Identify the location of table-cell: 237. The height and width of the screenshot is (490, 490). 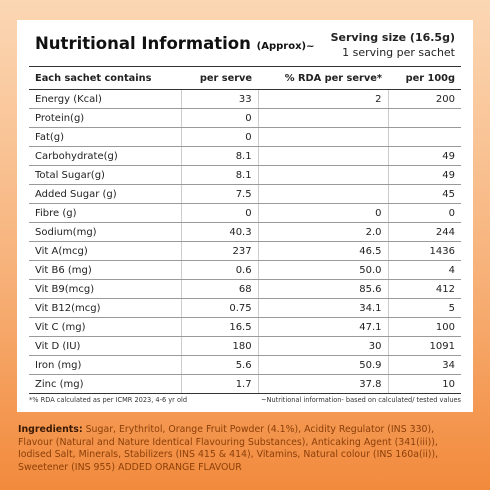
(220, 251).